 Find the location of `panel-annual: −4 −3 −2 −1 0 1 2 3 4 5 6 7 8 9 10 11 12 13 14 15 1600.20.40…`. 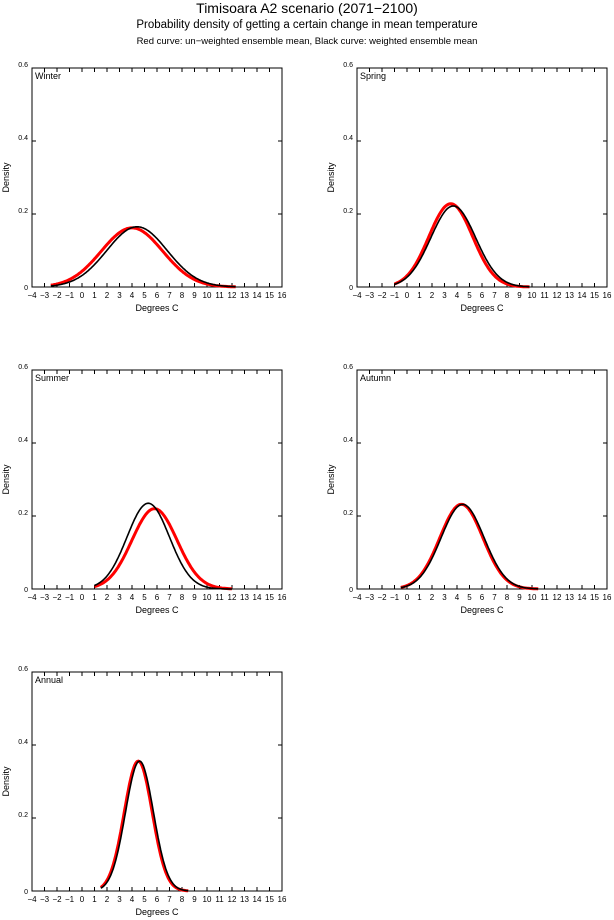

panel-annual: −4 −3 −2 −1 0 1 2 3 4 5 6 7 8 9 10 11 12 13 14 15 1600.20.40… is located at coordinates (144, 791).